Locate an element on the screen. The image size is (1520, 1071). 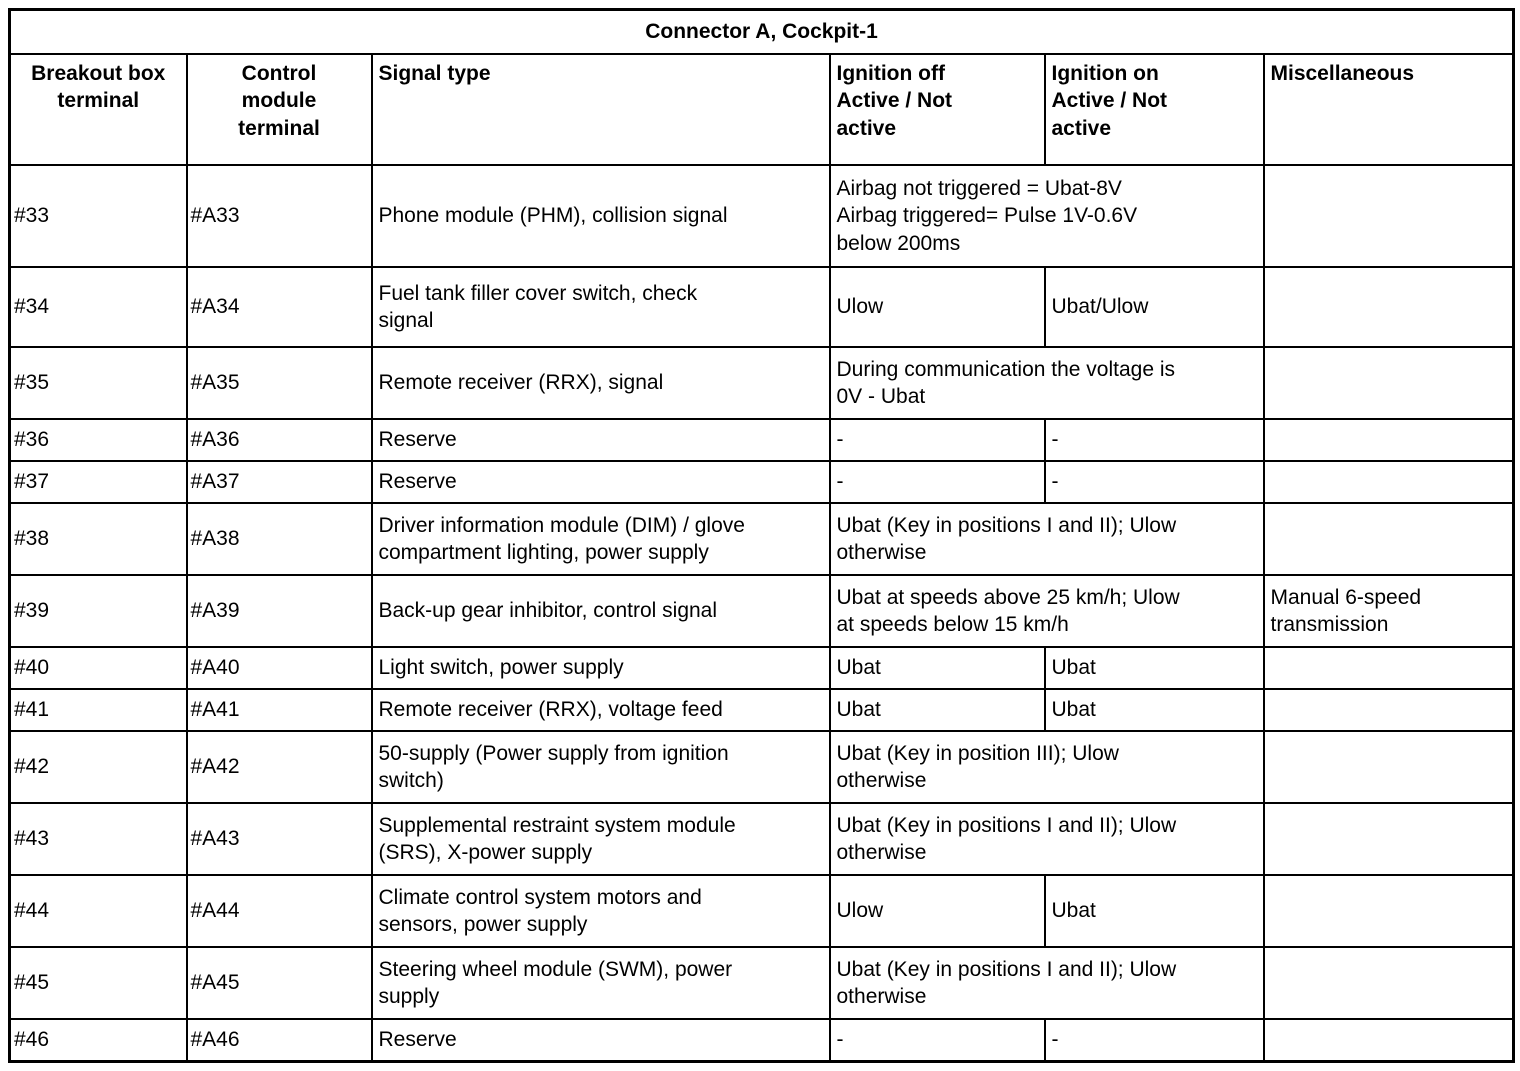
module-terminal-cell: #A39 is located at coordinates (279, 611).